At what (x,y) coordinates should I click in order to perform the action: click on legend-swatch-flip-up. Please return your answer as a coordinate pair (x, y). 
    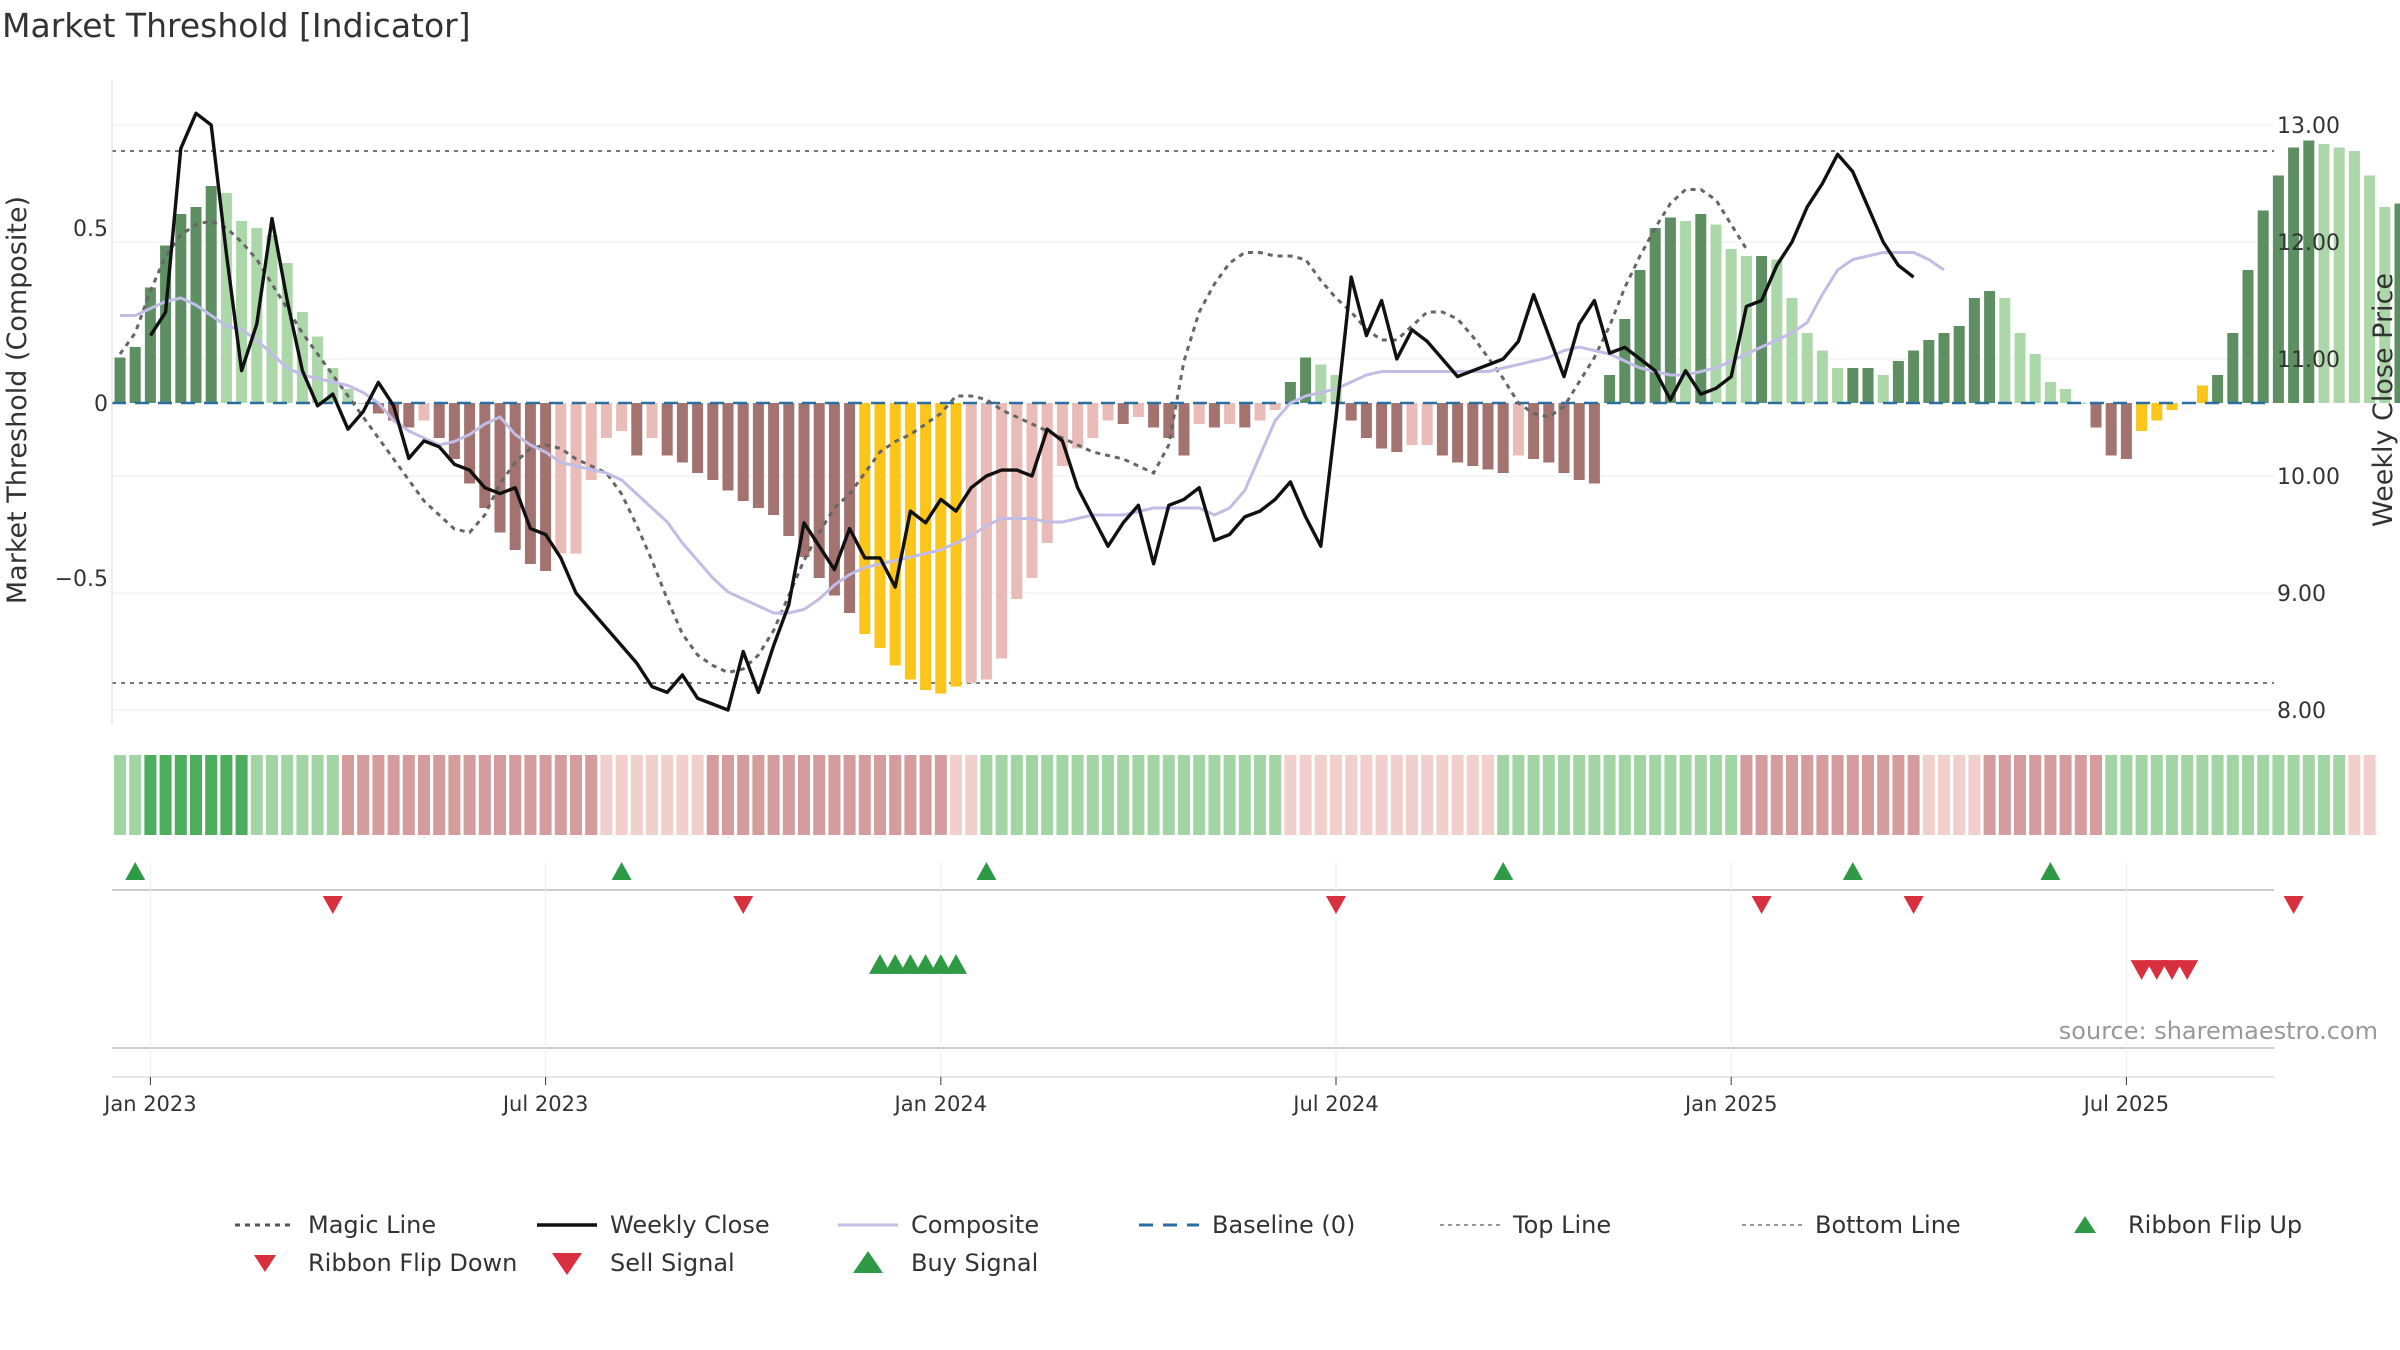
    Looking at the image, I should click on (2085, 1224).